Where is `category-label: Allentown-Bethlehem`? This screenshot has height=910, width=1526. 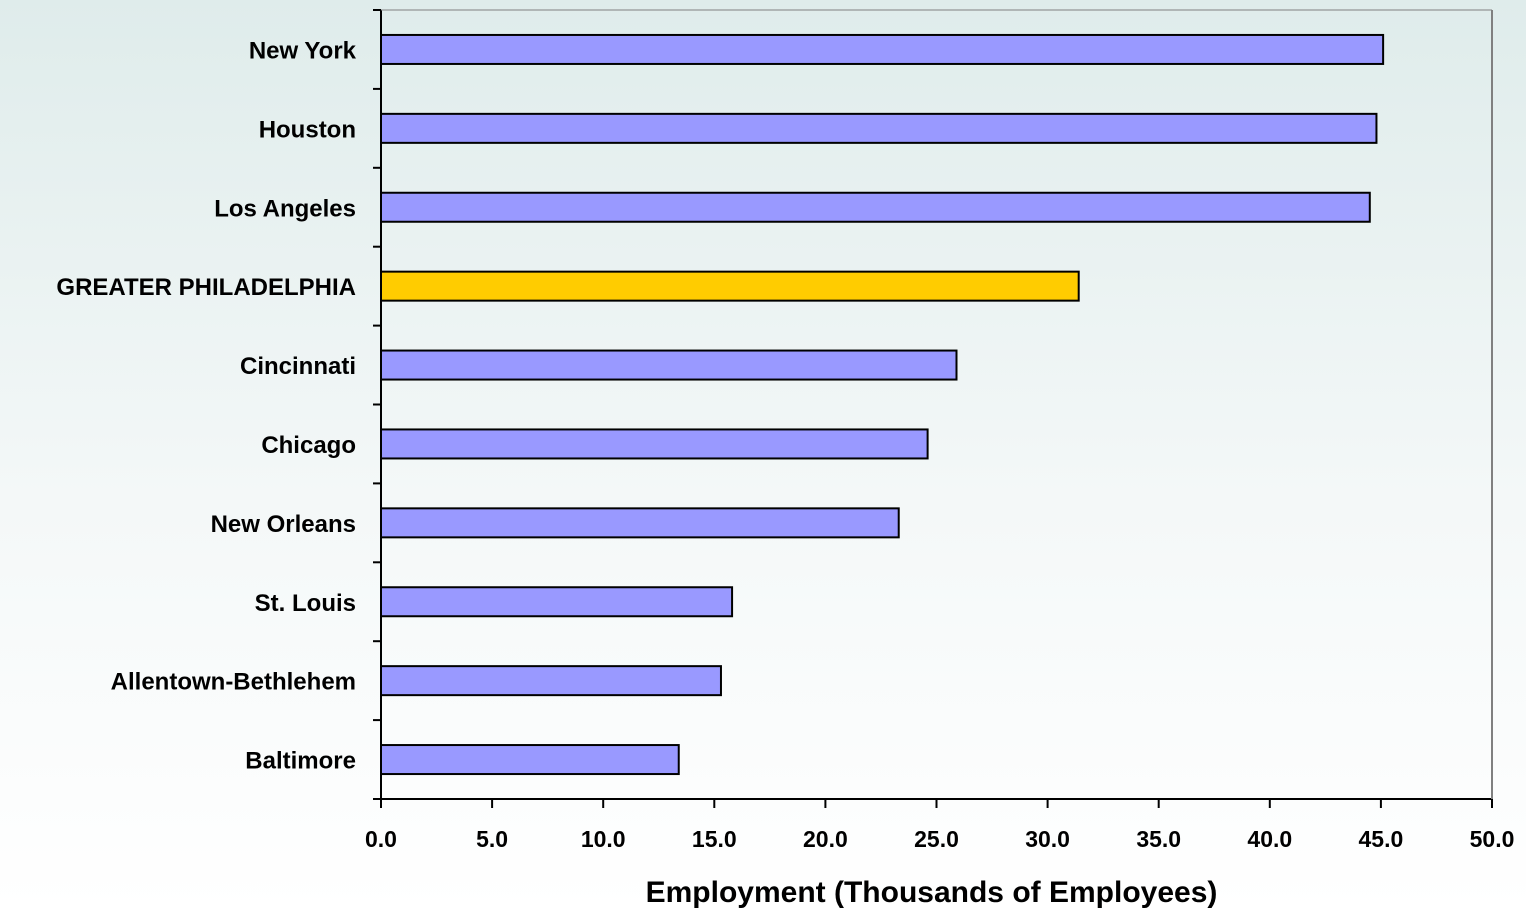
category-label: Allentown-Bethlehem is located at coordinates (233, 682).